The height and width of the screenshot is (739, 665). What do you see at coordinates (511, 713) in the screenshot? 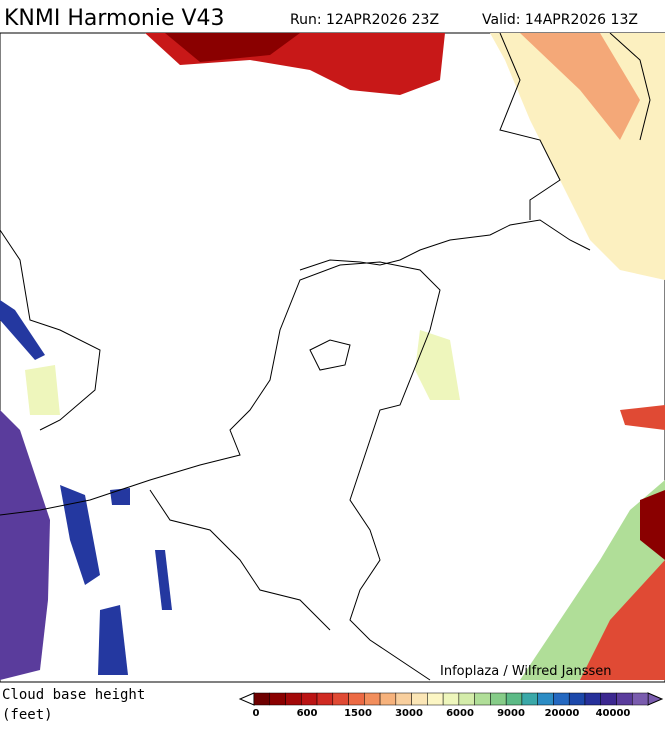
I see `colorbar-label: 9000` at bounding box center [511, 713].